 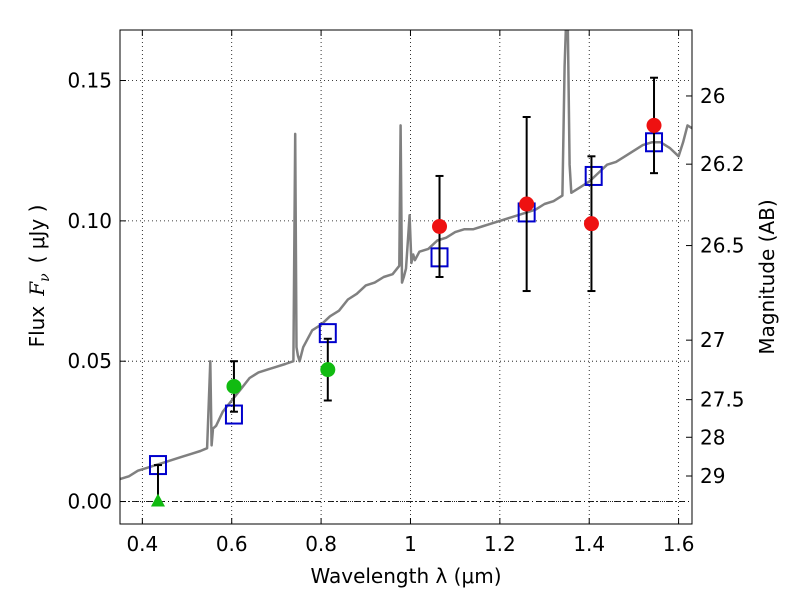 I want to click on y2-tick-label: 28, so click(x=712, y=437).